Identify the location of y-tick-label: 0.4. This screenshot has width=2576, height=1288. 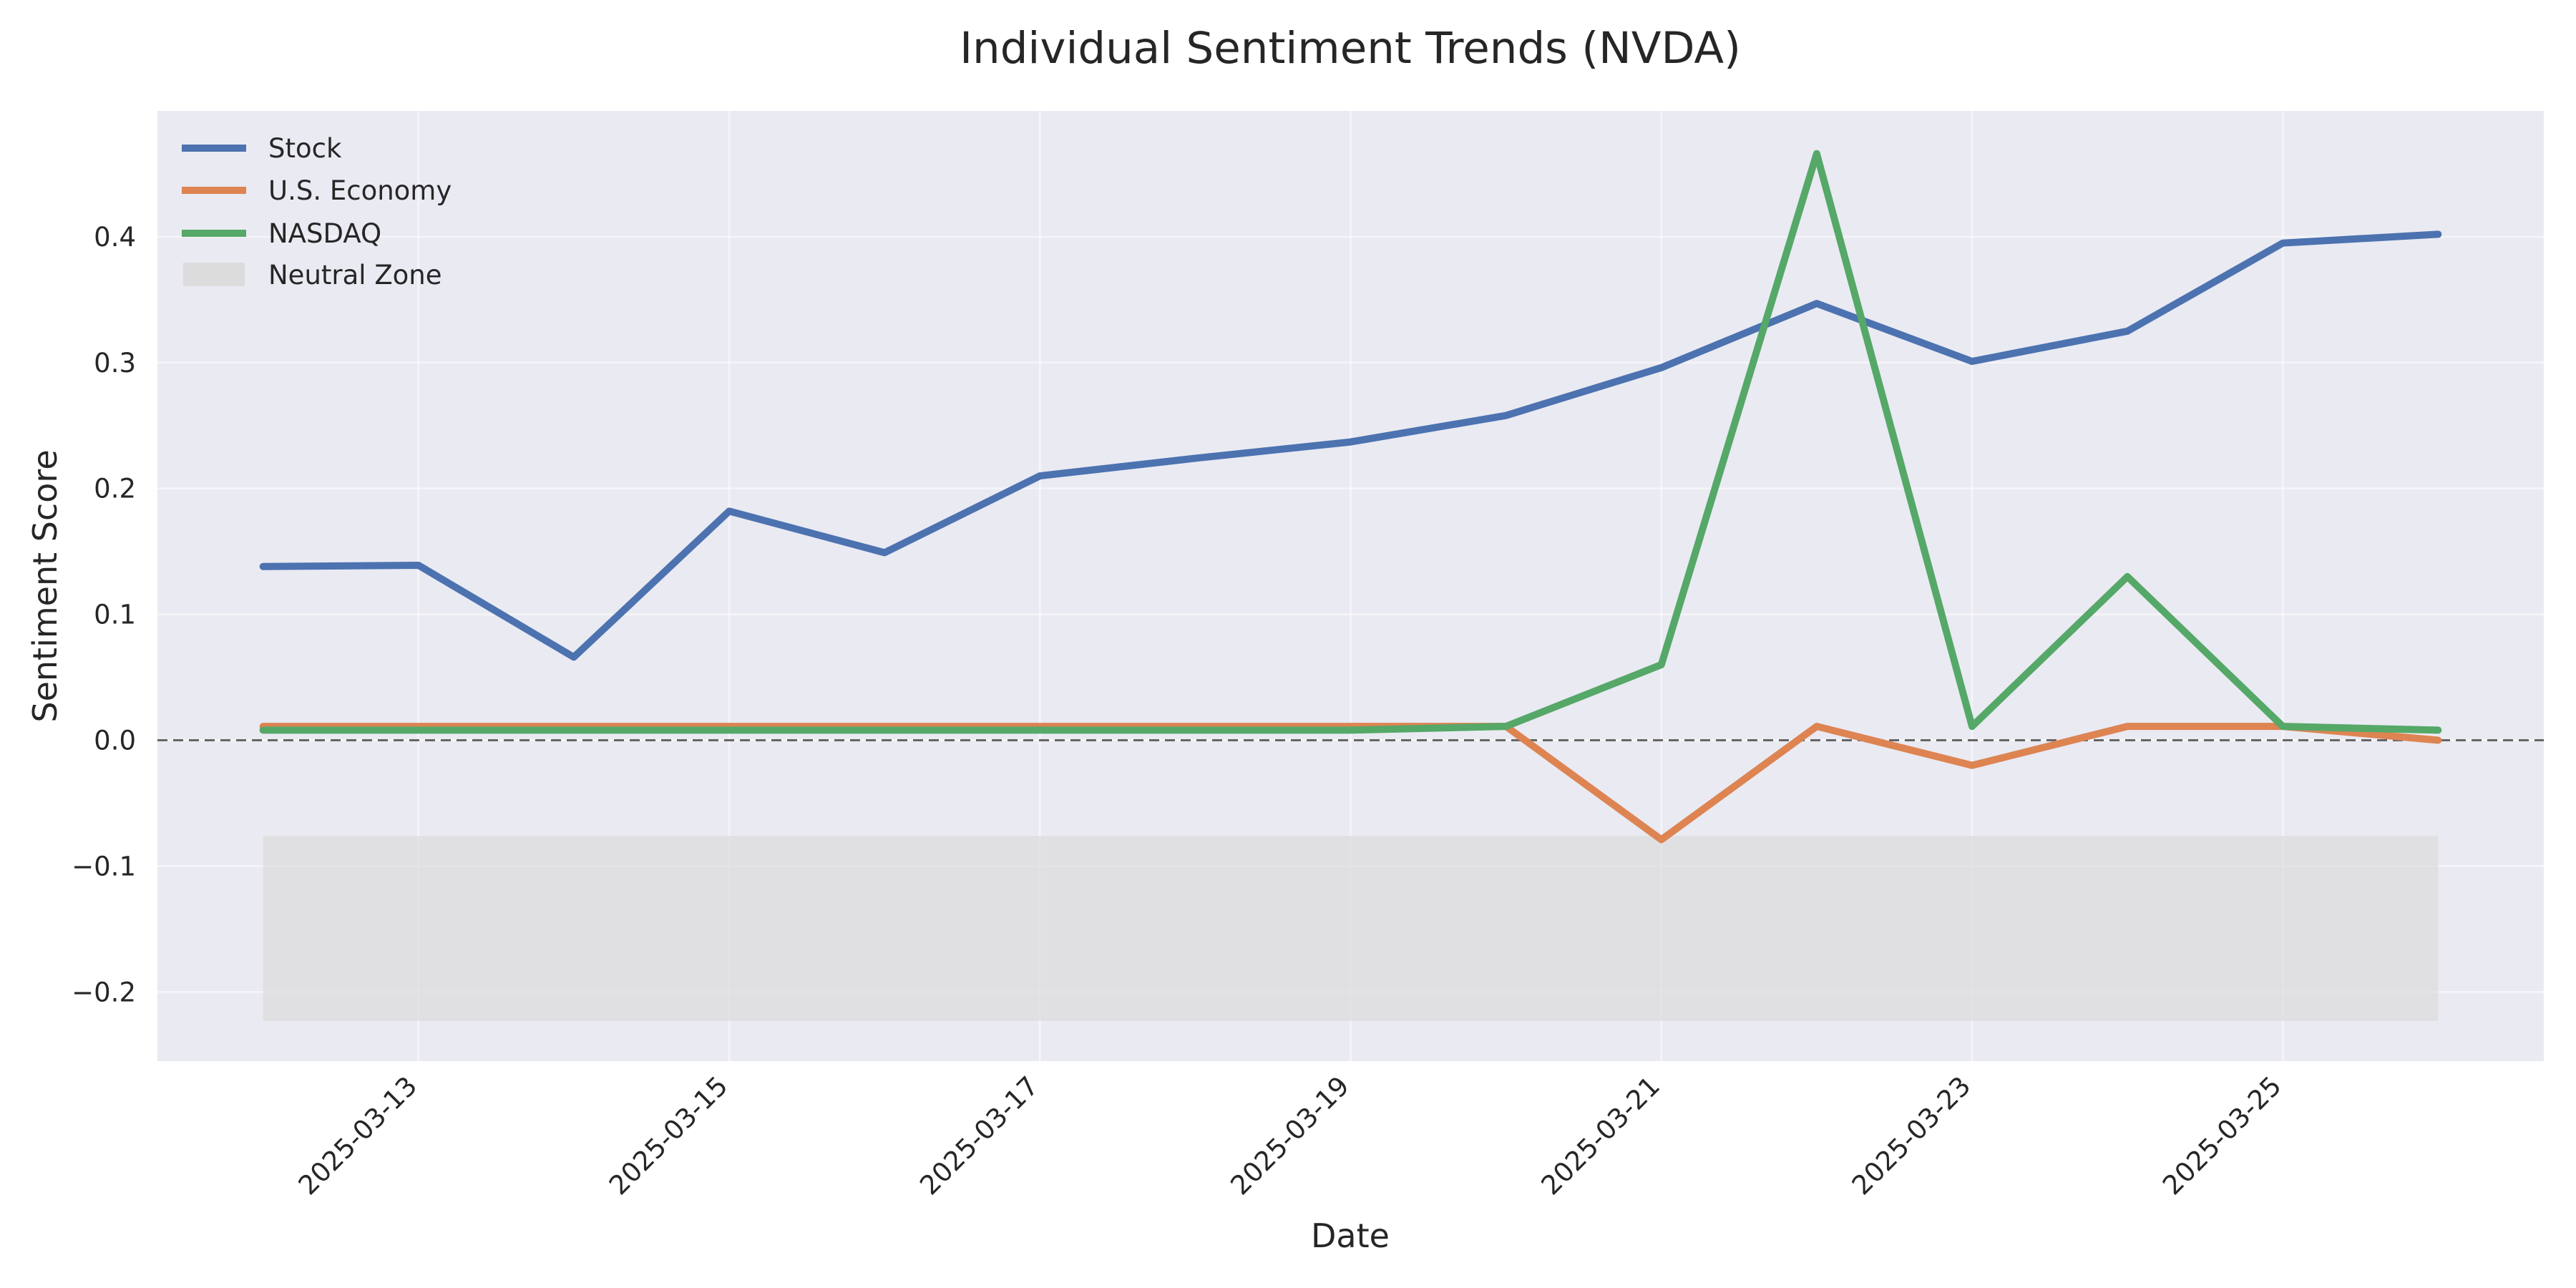
(115, 237).